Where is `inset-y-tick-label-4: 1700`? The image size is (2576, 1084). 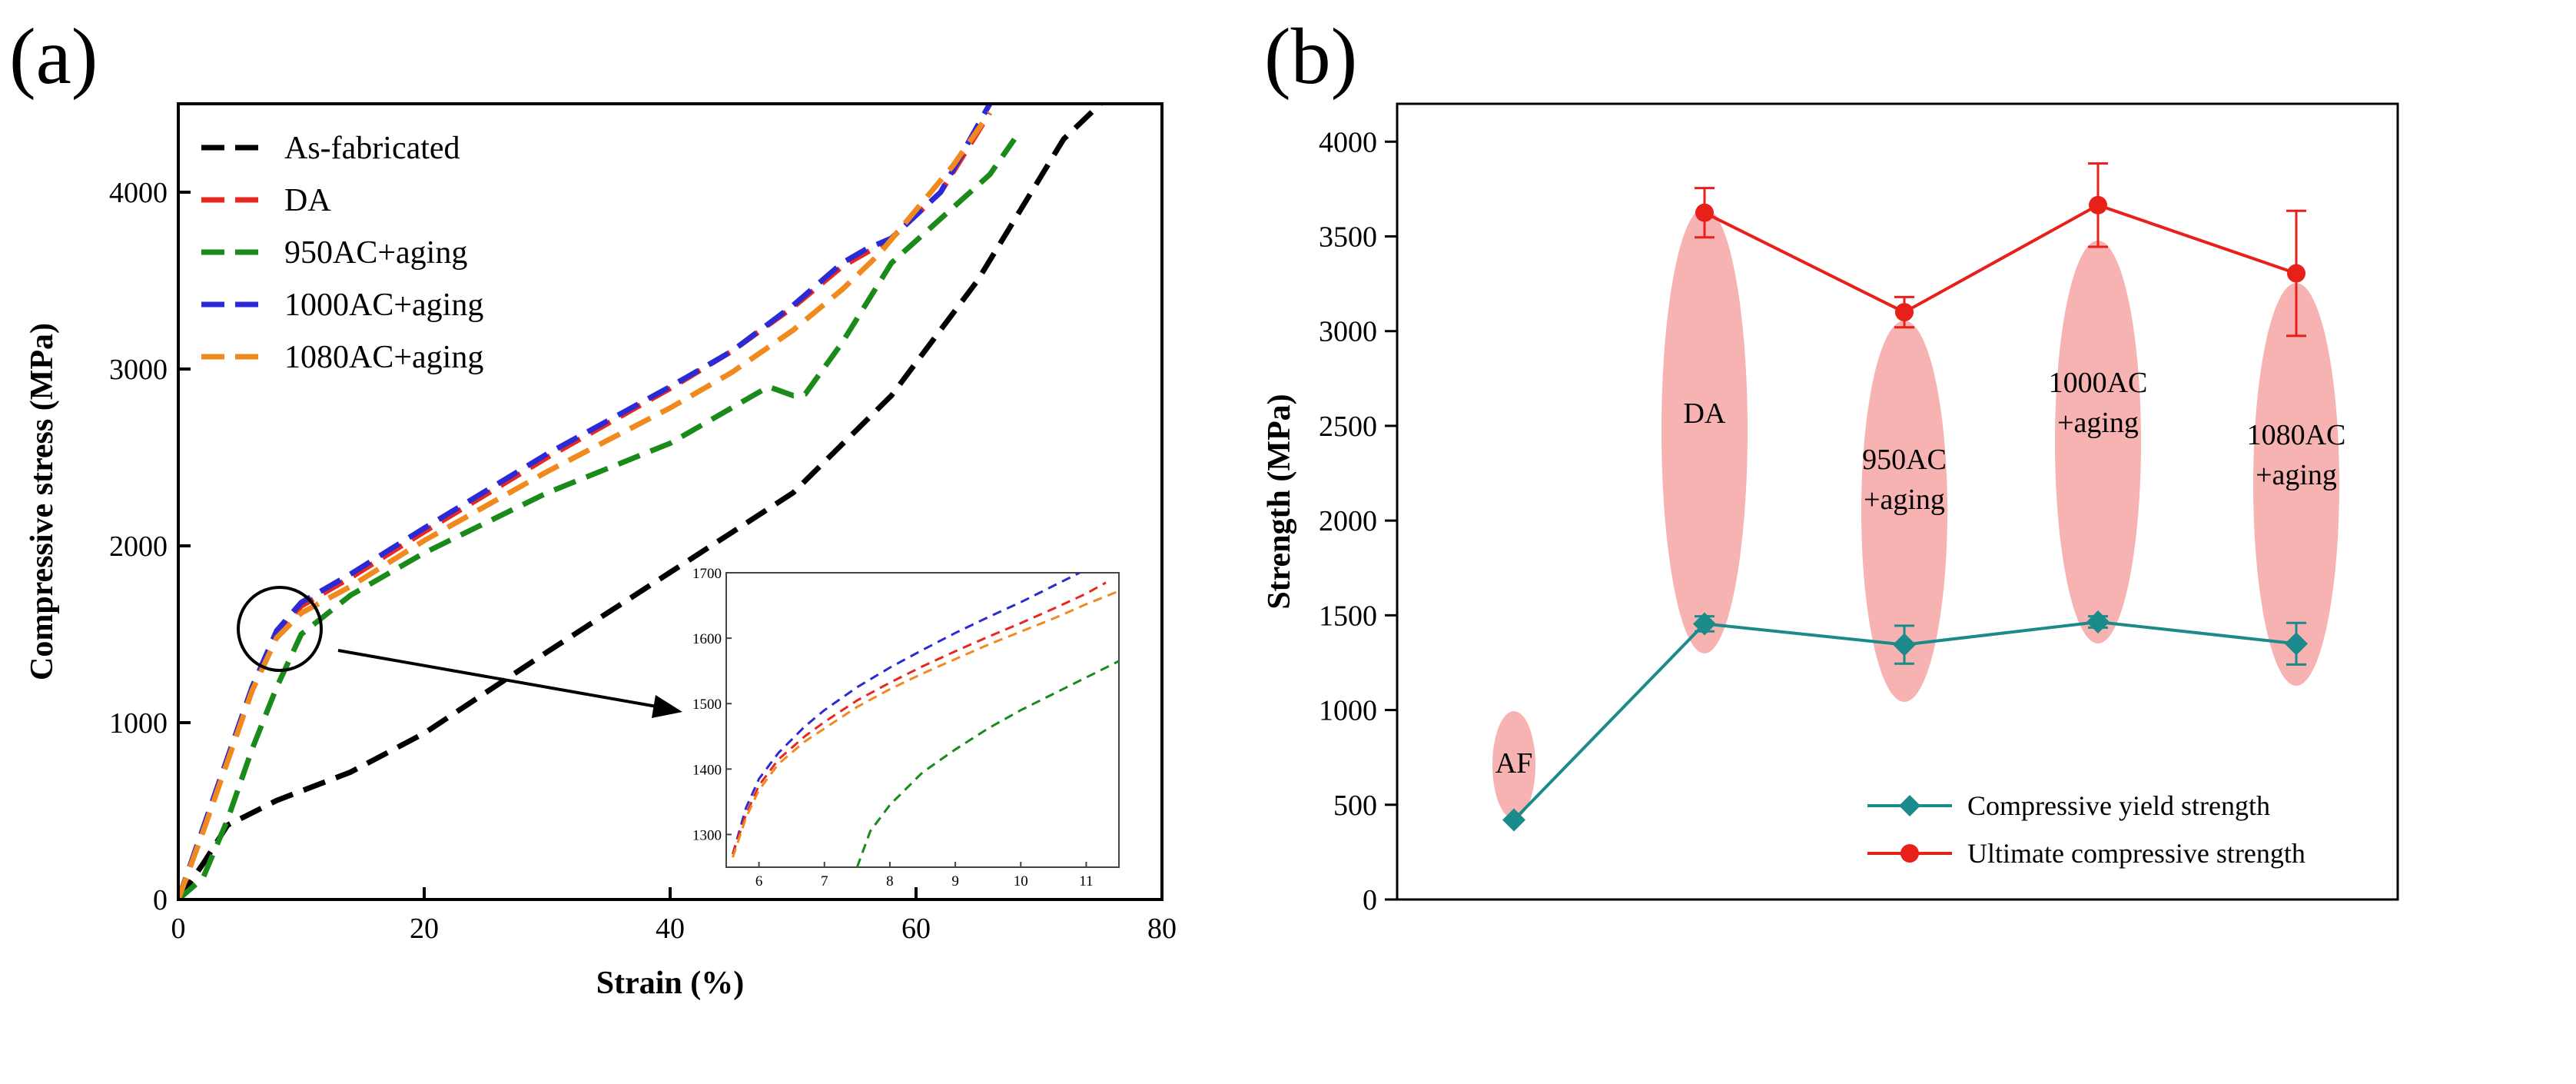 inset-y-tick-label-4: 1700 is located at coordinates (707, 574).